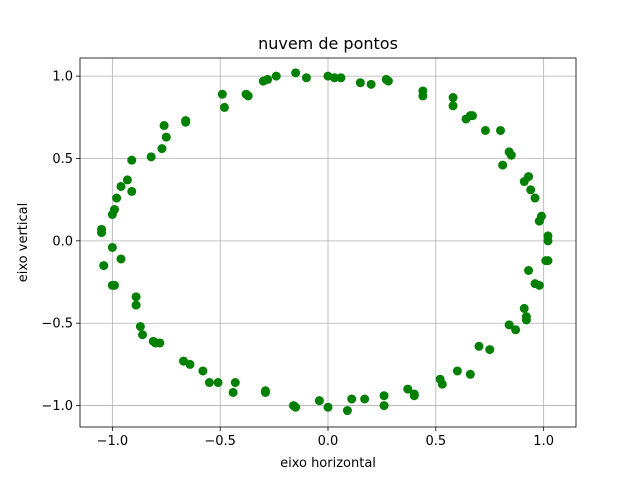  Describe the element at coordinates (543, 441) in the screenshot. I see `x-tick-label: 1.0` at that location.